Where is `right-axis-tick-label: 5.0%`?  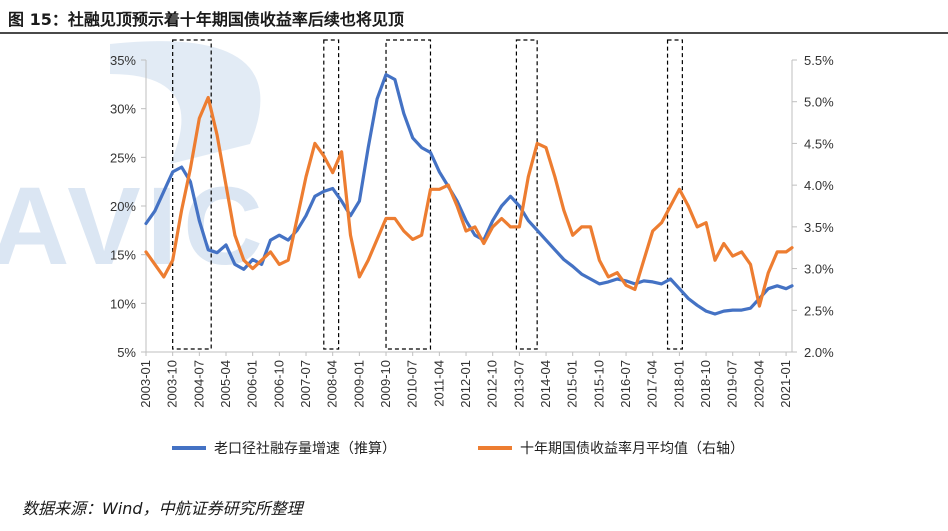
right-axis-tick-label: 5.0% is located at coordinates (819, 102).